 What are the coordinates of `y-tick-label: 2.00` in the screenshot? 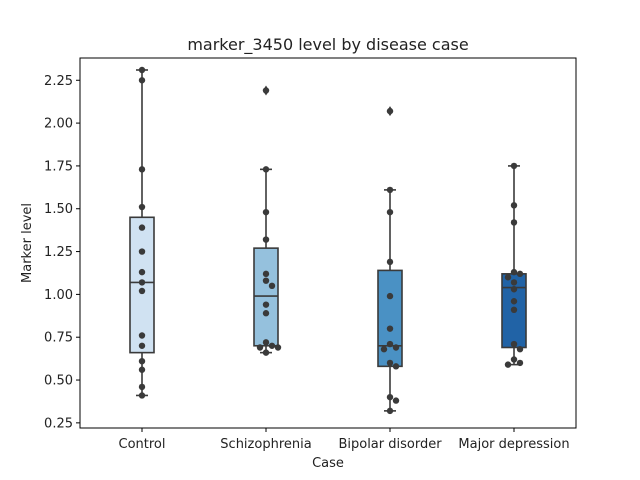 It's located at (58, 124).